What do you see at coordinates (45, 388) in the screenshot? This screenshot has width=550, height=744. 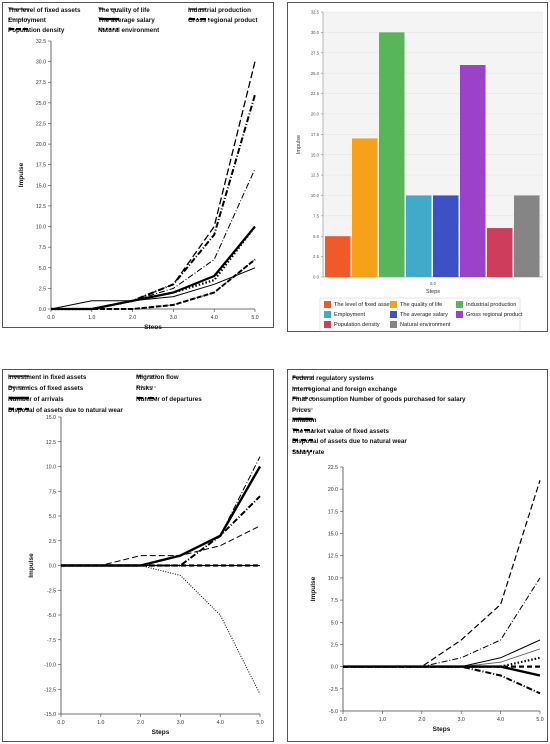 I see `legend-item-dynamics-of-fixed-assets: Dynamics of fixed assets` at bounding box center [45, 388].